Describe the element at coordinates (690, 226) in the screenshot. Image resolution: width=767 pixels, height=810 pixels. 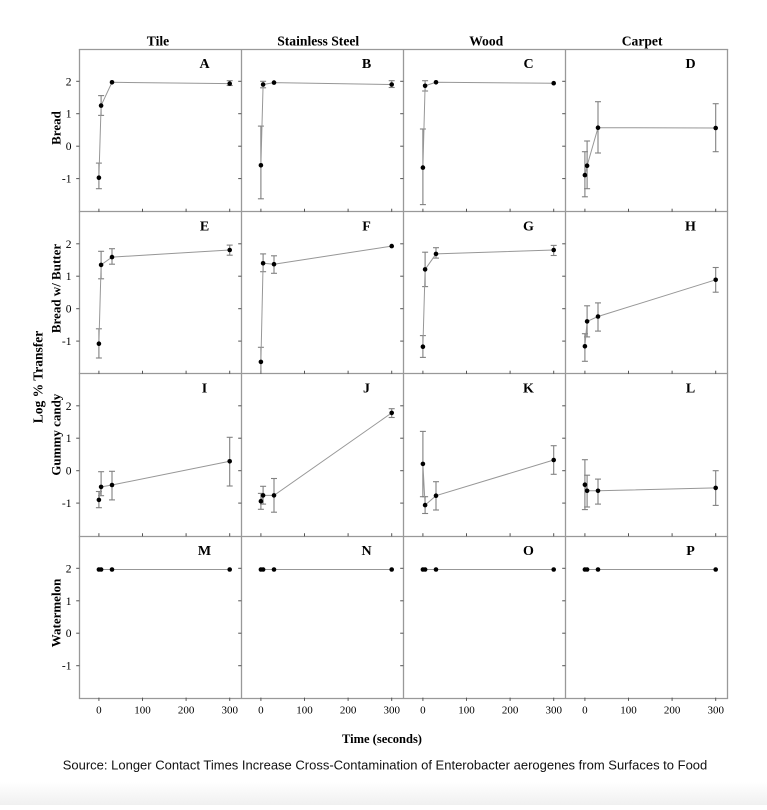
I see `svg-text: H` at that location.